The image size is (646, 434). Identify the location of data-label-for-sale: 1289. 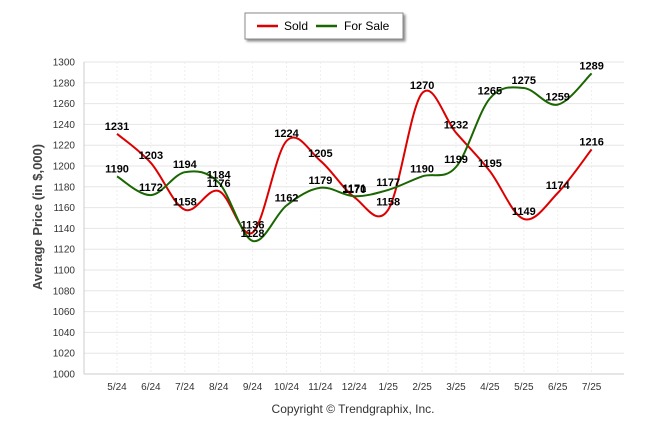
(591, 66).